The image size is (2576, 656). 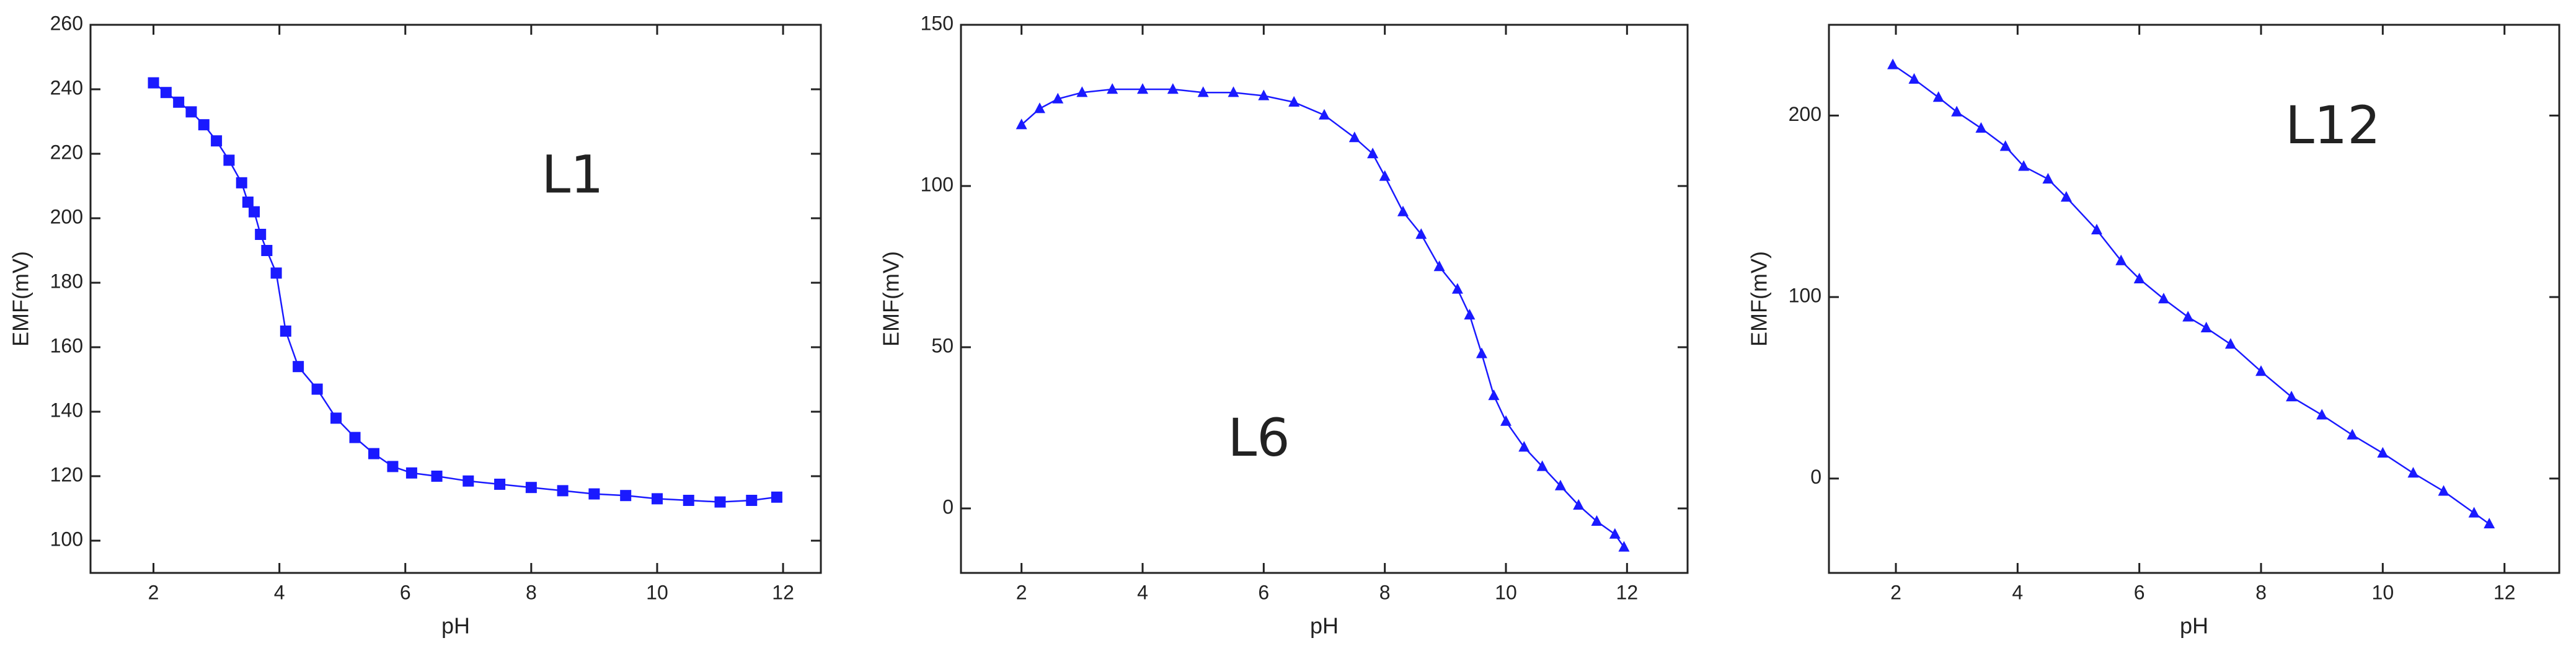 I want to click on y-tick-label: 150, so click(x=938, y=23).